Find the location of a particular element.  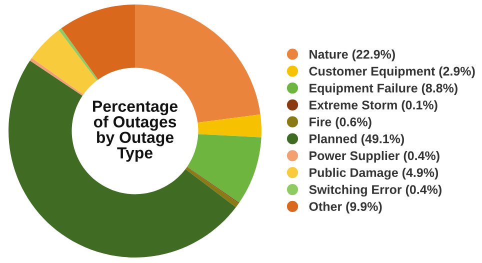

legend-label: Fire (0.6%) is located at coordinates (341, 123).